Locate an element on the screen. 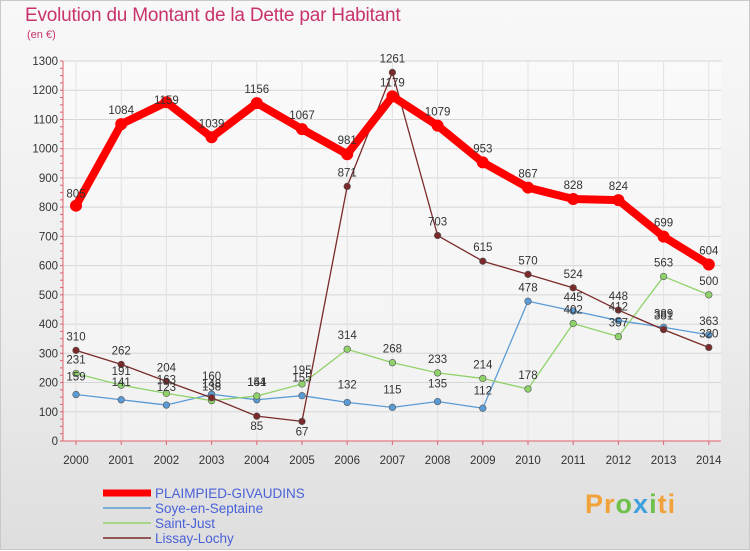 Image resolution: width=750 pixels, height=551 pixels. y-tick-label: 600 is located at coordinates (48, 267).